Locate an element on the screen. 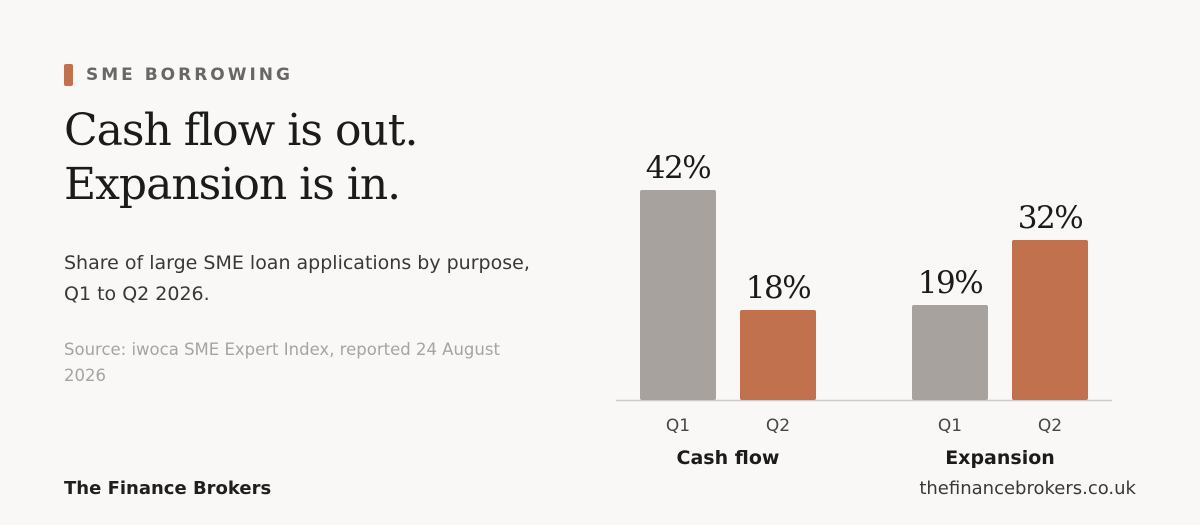  headline: Cash flow is out. Expansion is in. is located at coordinates (241, 158).